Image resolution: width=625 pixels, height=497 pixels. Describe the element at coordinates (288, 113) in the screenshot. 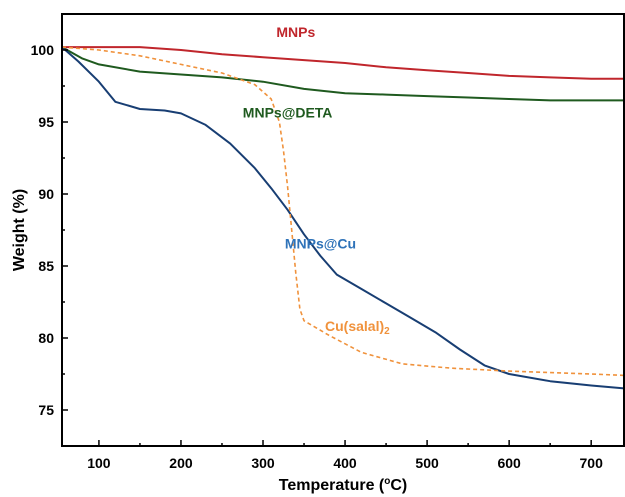

I see `series-label-1: MNPs@DETA` at that location.